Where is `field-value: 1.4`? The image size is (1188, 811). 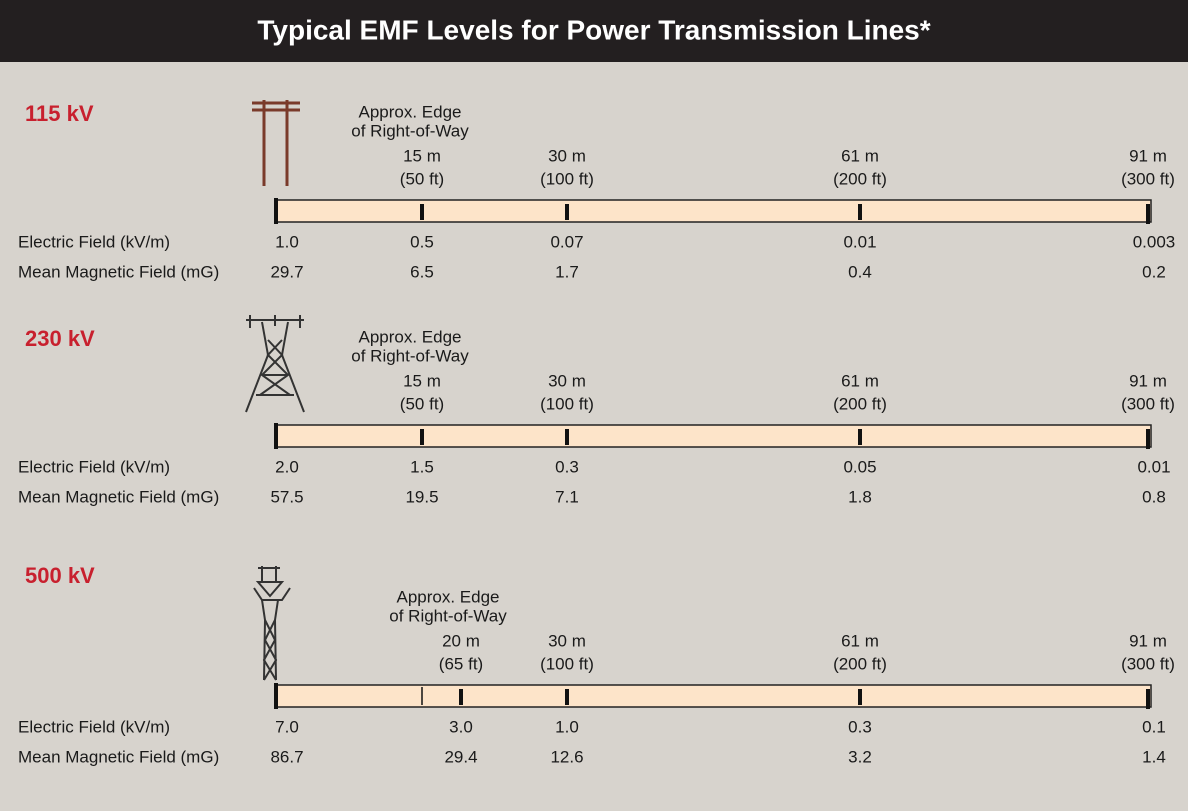 field-value: 1.4 is located at coordinates (1154, 756).